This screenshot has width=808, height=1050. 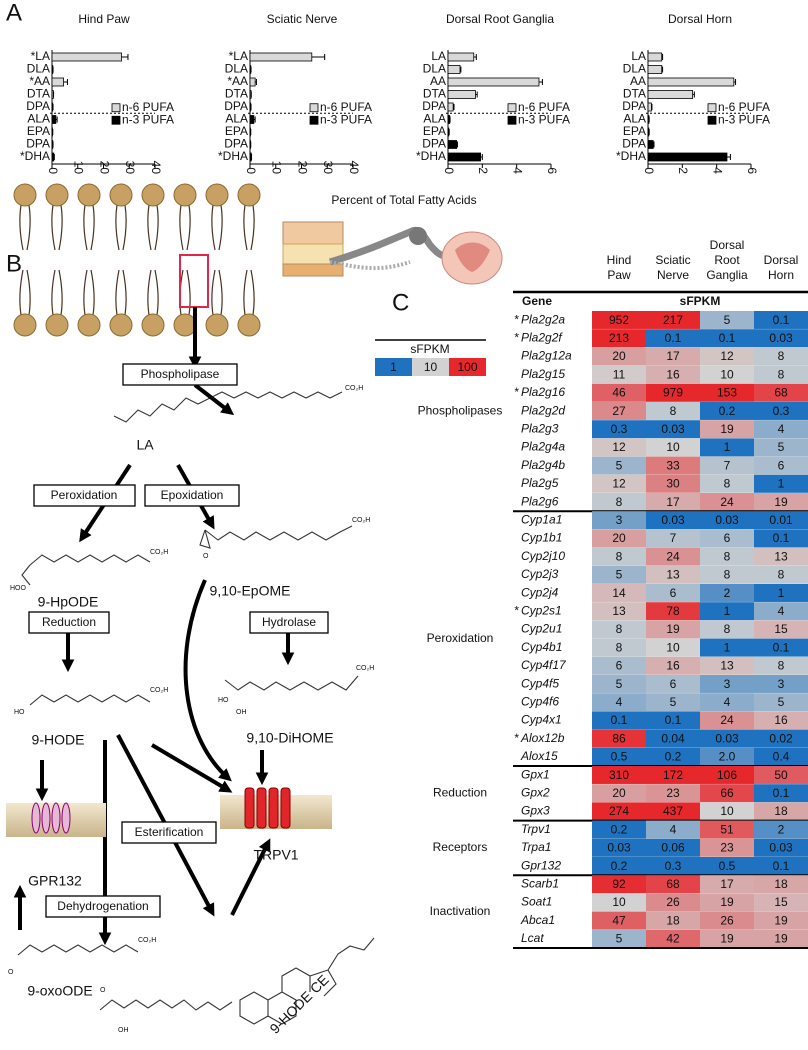 I want to click on category-label: DTA, so click(x=434, y=94).